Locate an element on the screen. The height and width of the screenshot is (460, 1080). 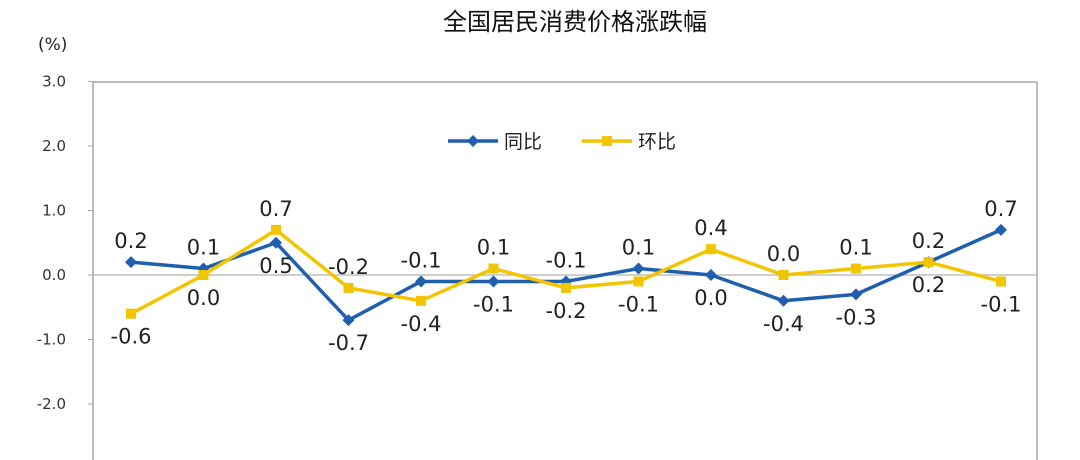
series-1-data-label: 0.0 is located at coordinates (710, 298).